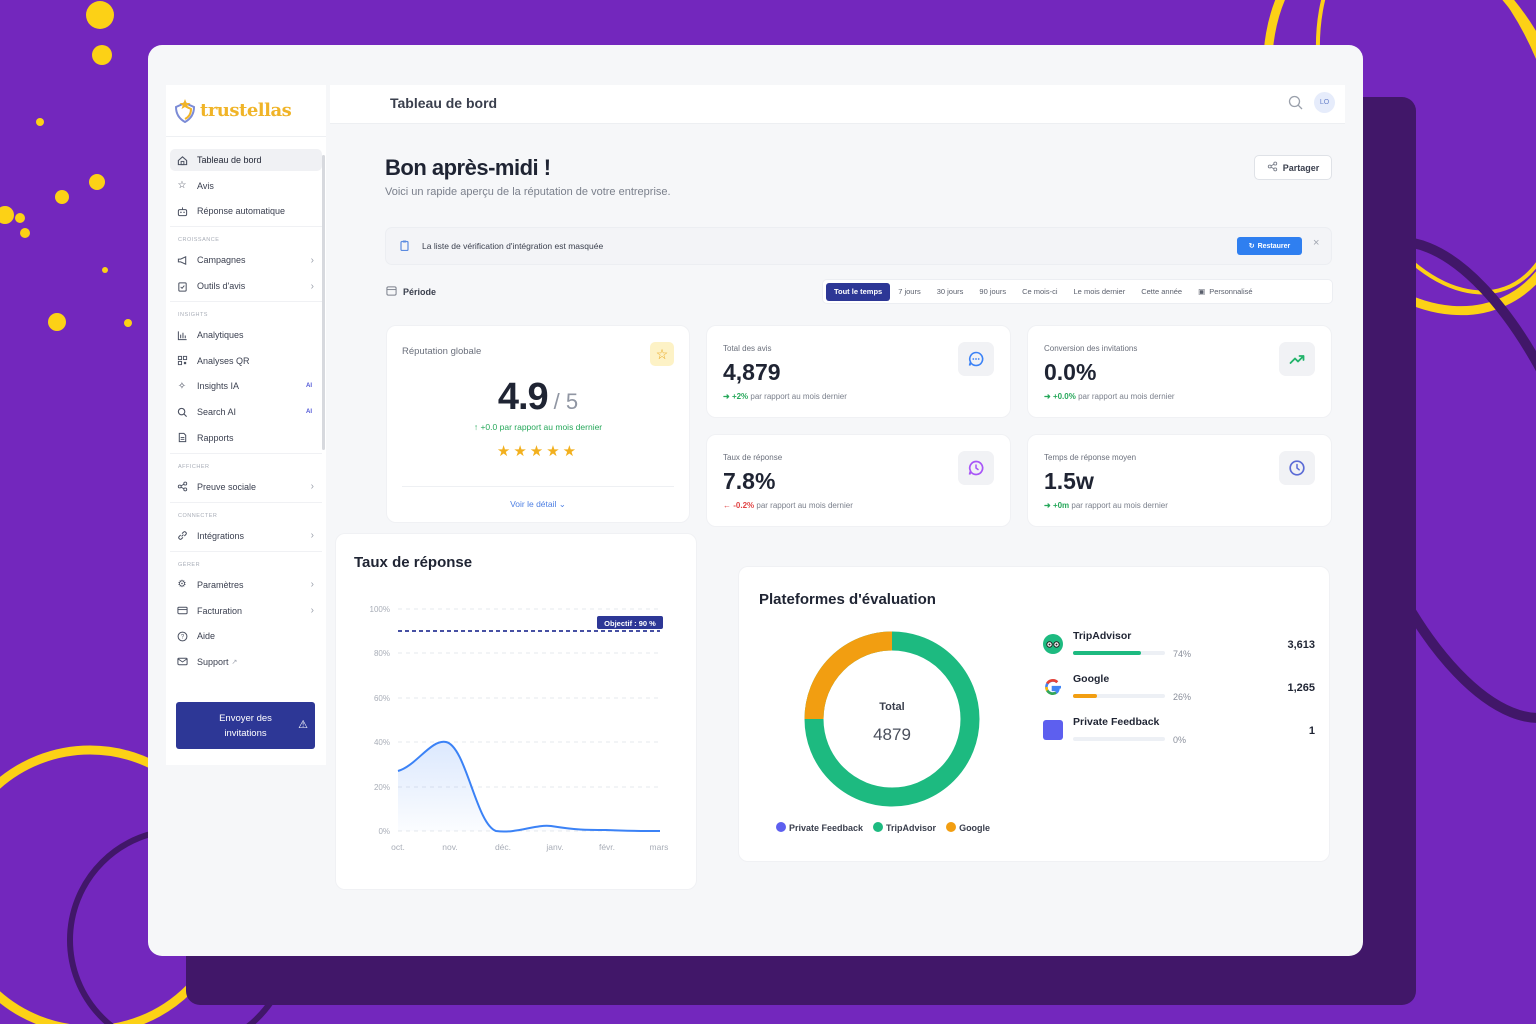  Describe the element at coordinates (398, 847) in the screenshot. I see `svg-text: oct.` at that location.